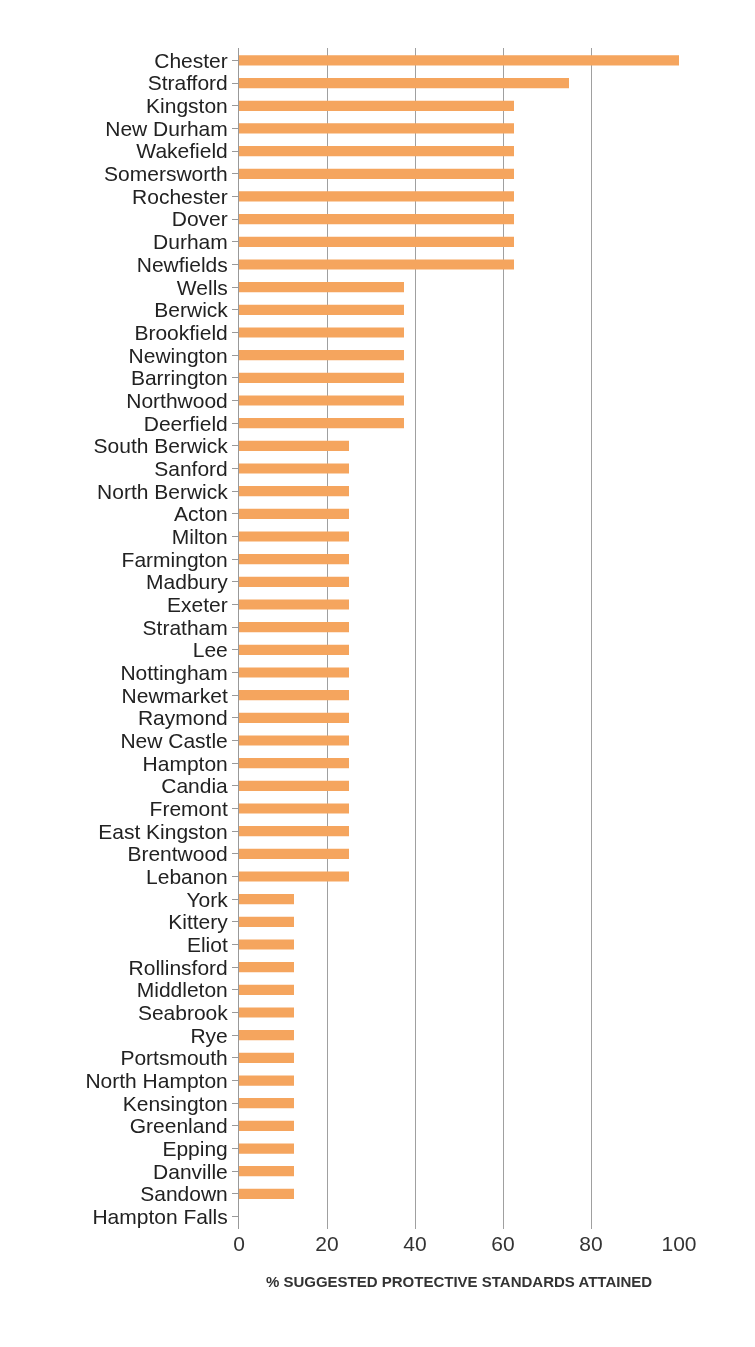  Describe the element at coordinates (415, 1243) in the screenshot. I see `x-tick-label: 40` at that location.